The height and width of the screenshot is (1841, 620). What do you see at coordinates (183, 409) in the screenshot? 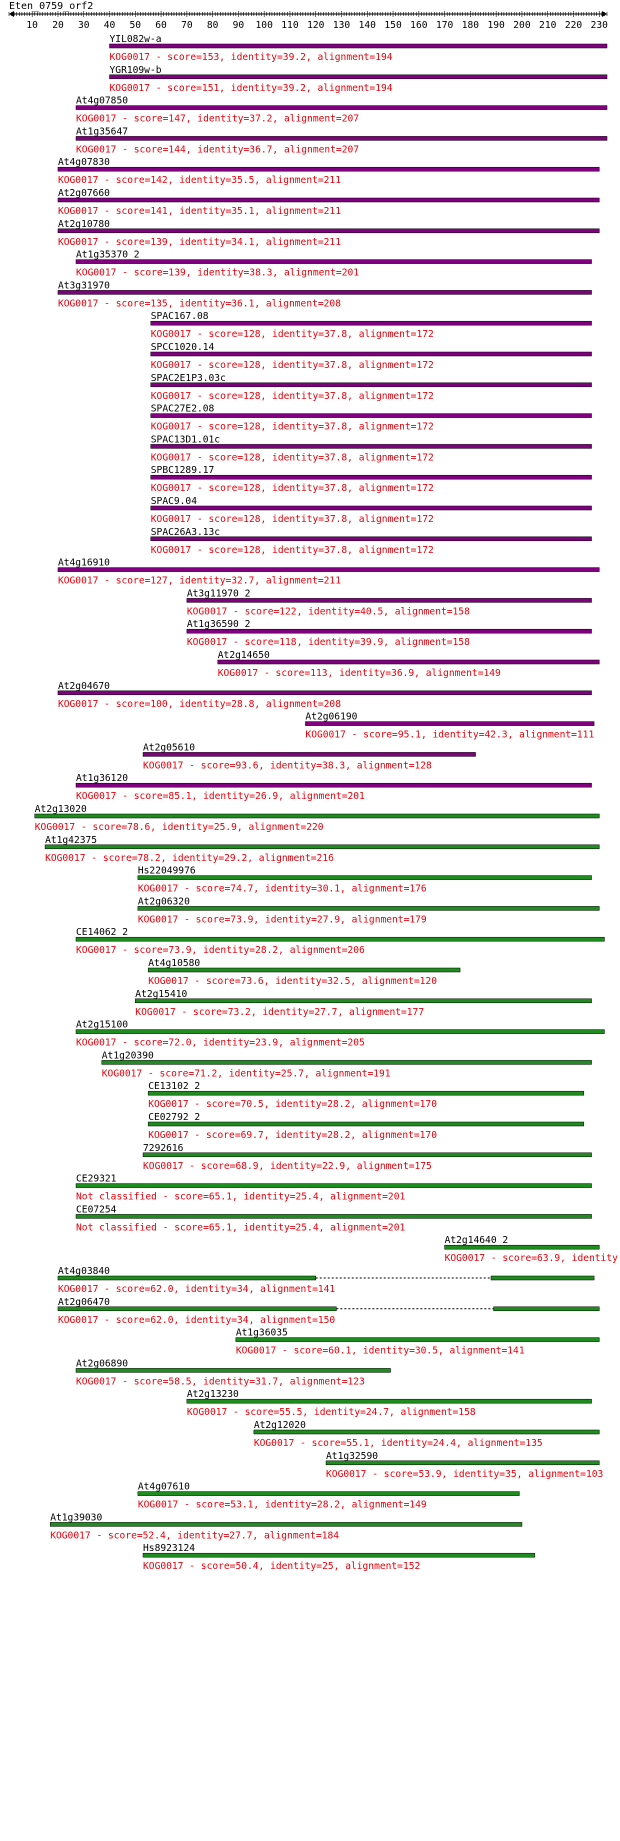
I see `hit-name: SPAC27E2.08` at bounding box center [183, 409].